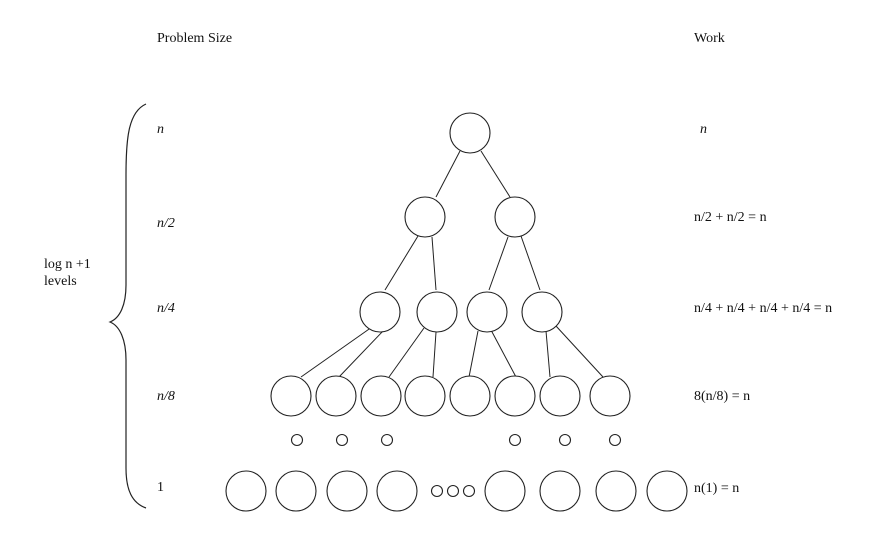  What do you see at coordinates (160, 487) in the screenshot?
I see `problem-size-level-leaf: 1` at bounding box center [160, 487].